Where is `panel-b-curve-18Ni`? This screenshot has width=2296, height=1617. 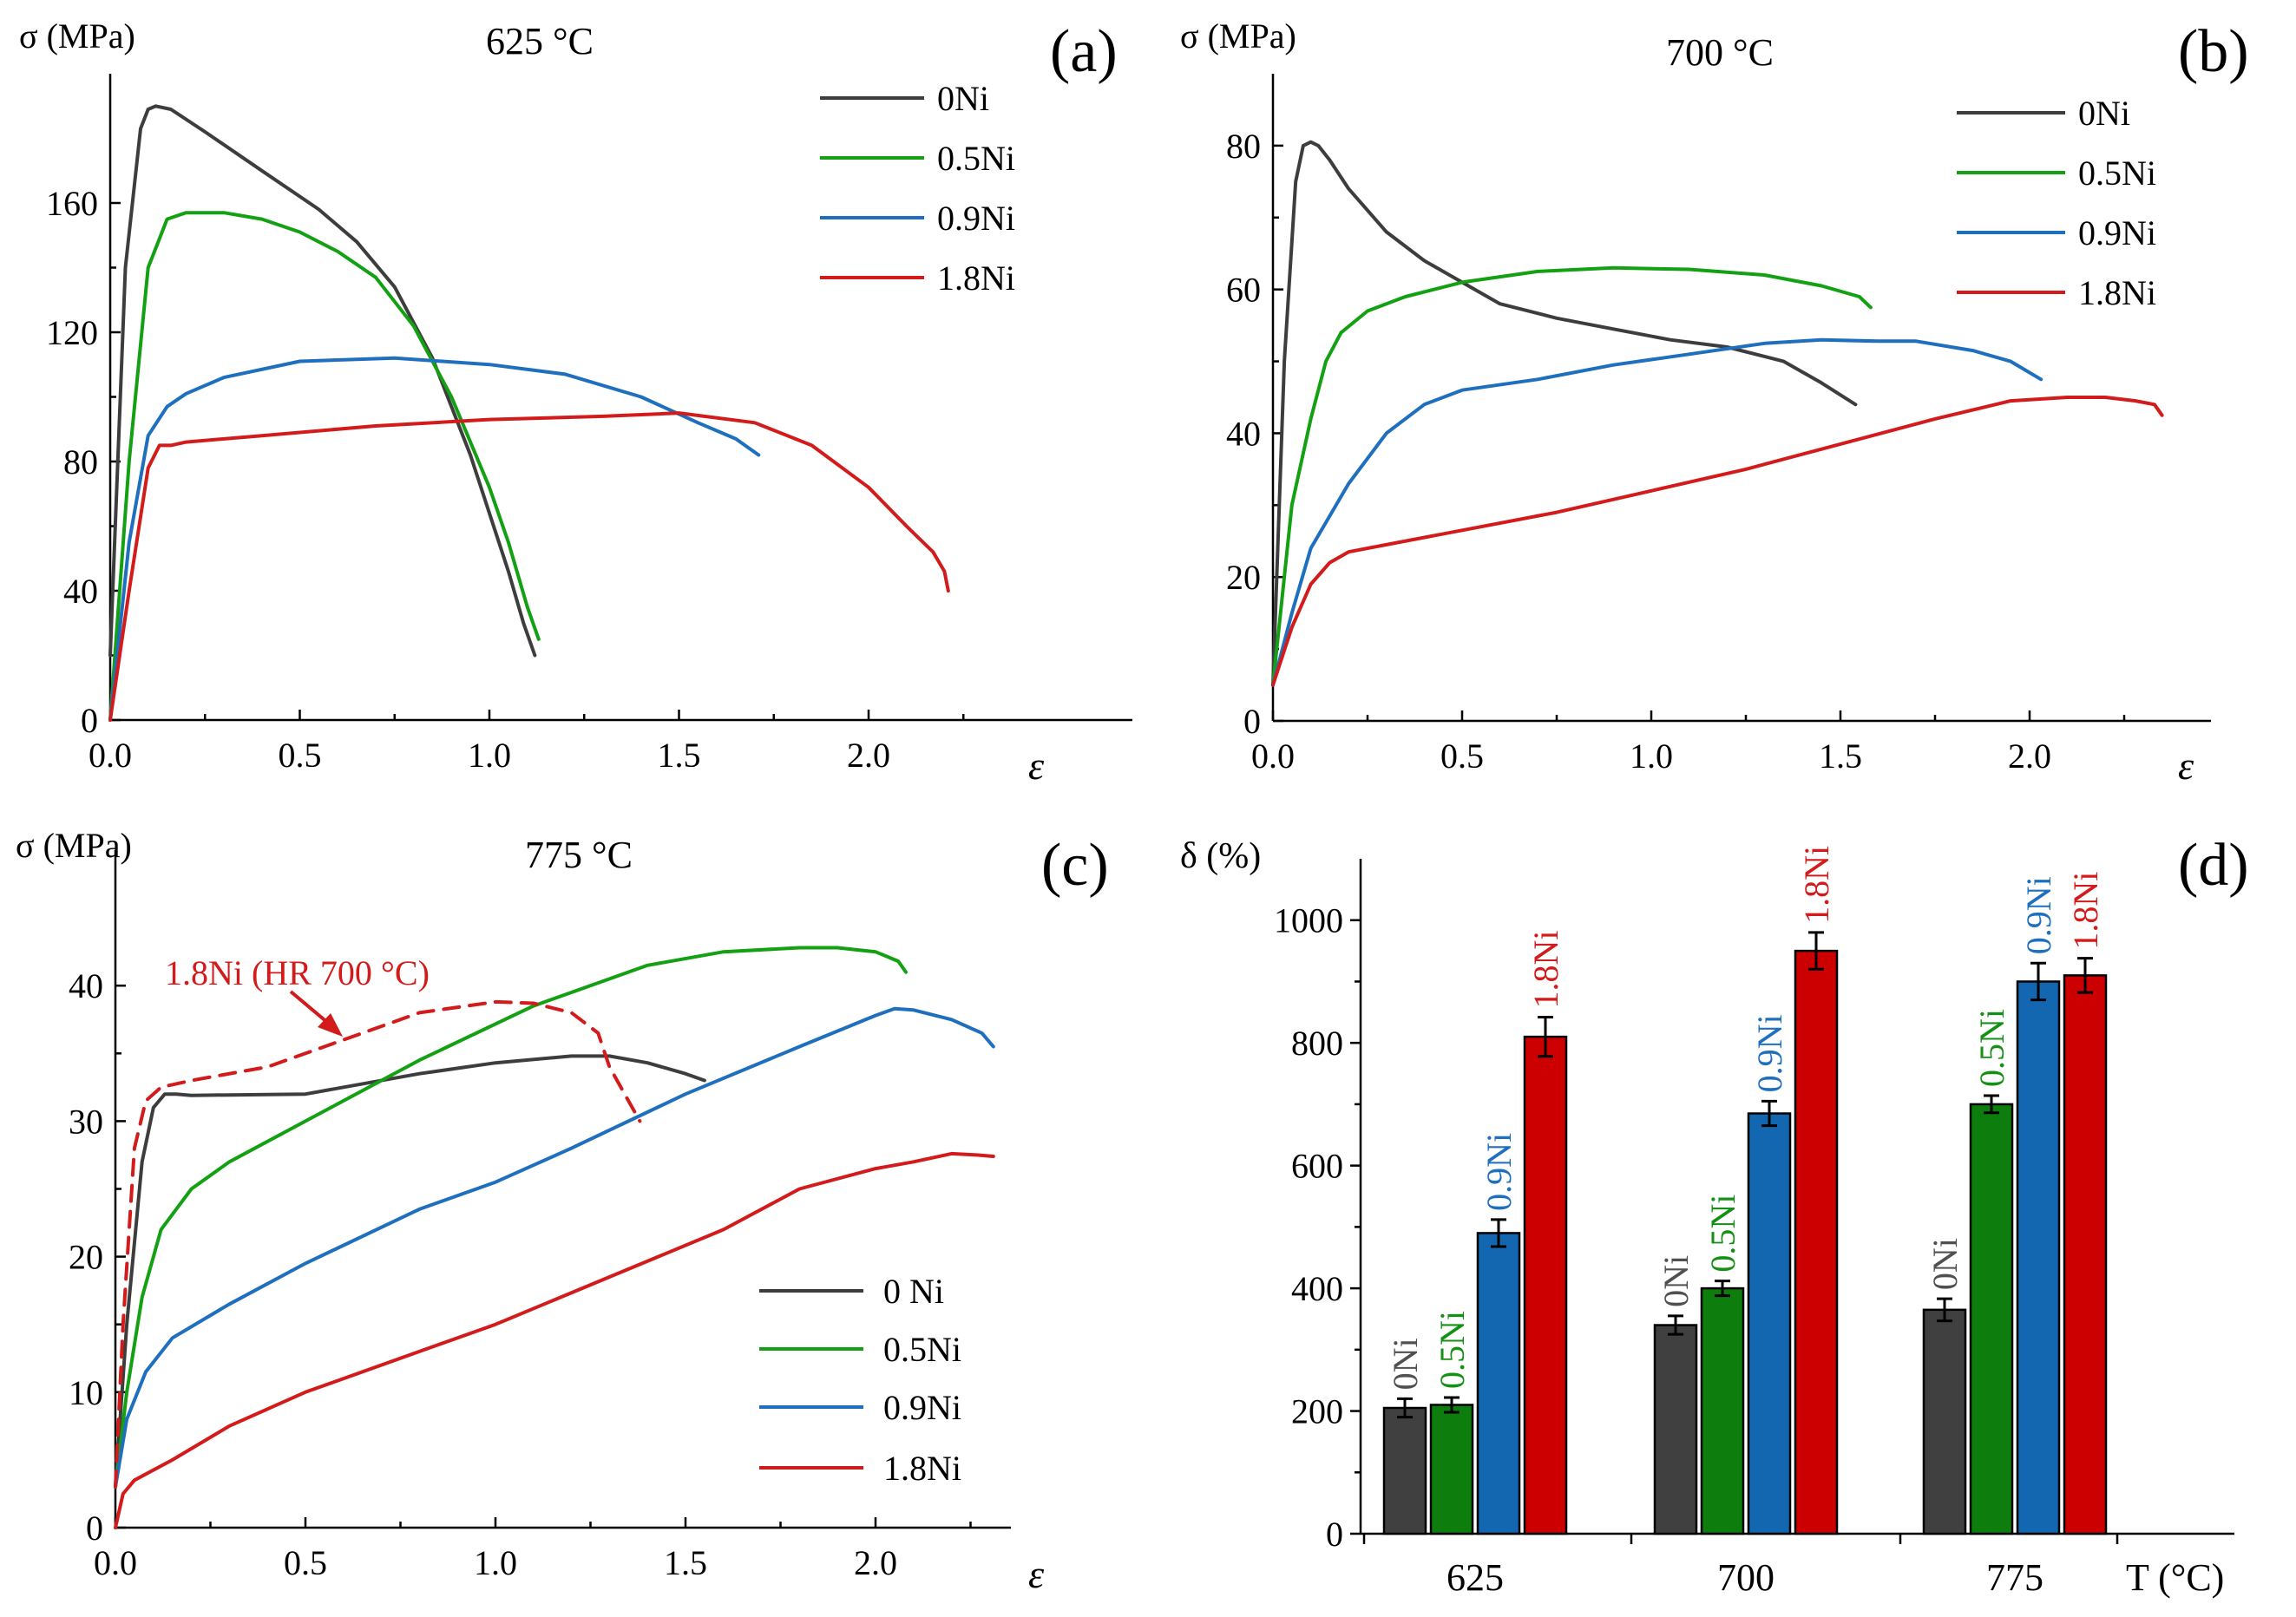
panel-b-curve-18Ni is located at coordinates (1717, 541).